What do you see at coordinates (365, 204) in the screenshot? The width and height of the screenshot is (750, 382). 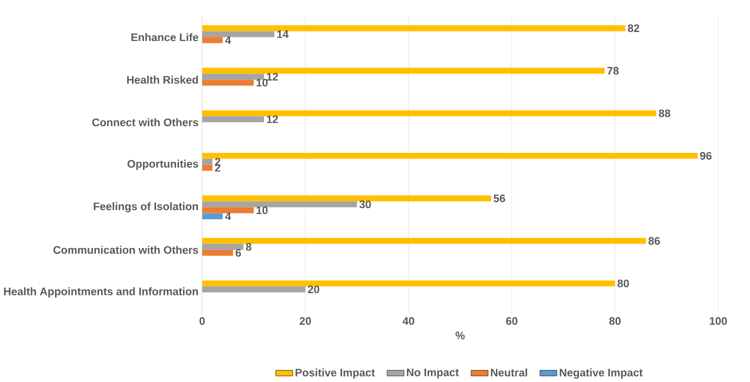 I see `data-label: 30` at bounding box center [365, 204].